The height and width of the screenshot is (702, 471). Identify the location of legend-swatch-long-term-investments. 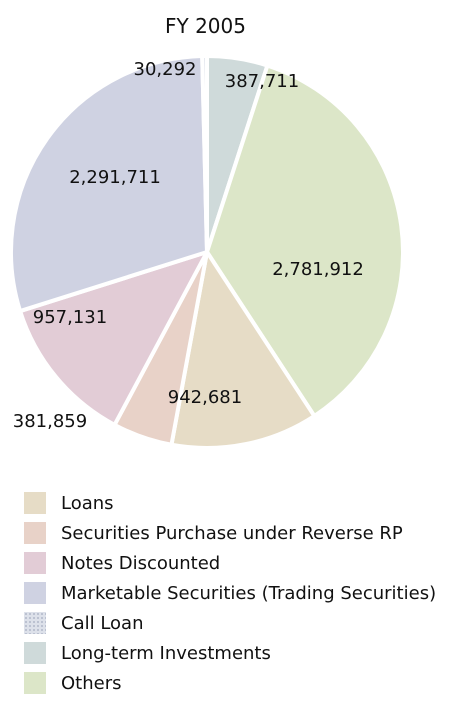
(35, 653).